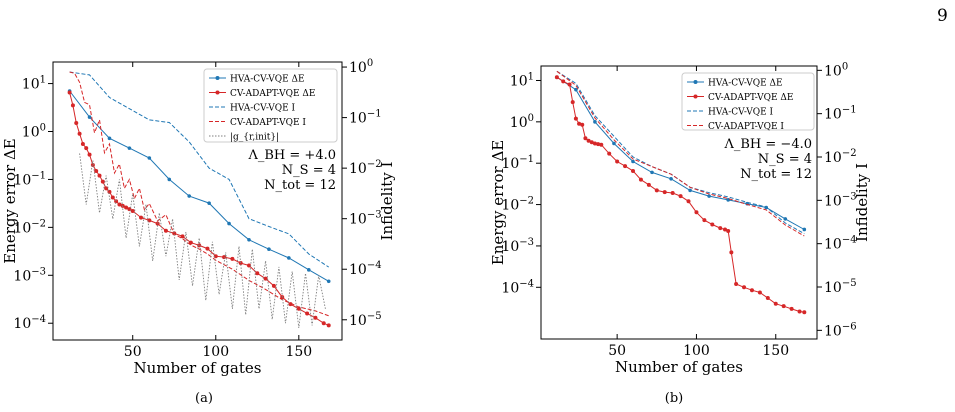  Describe the element at coordinates (254, 138) in the screenshot. I see `legend-entry: |g_{r,init}|` at that location.